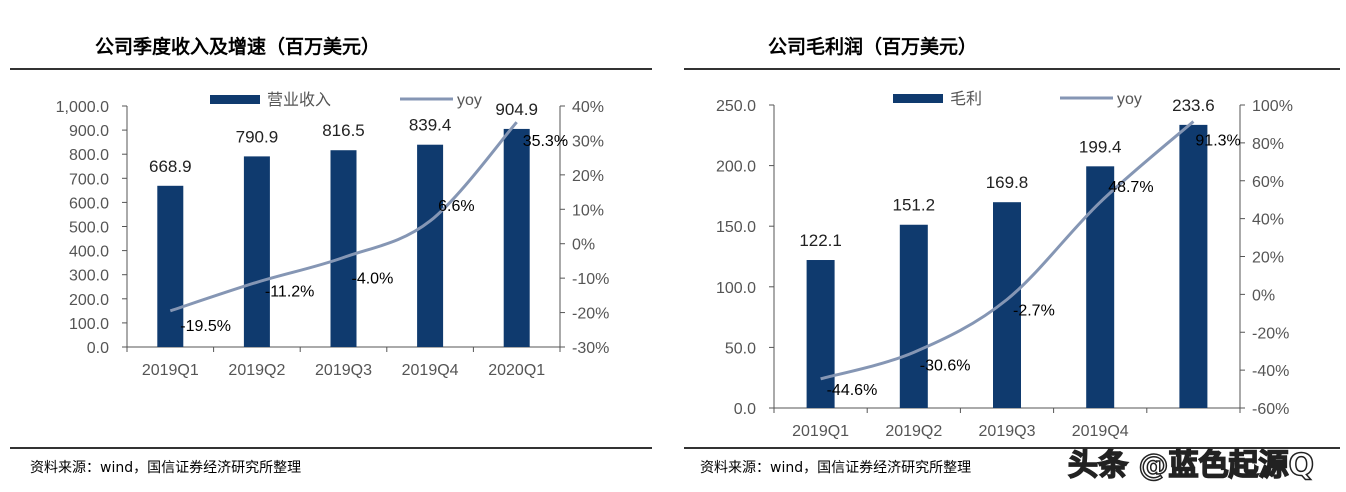 This screenshot has width=1346, height=492. I want to click on yoy-label: 6.6%, so click(456, 206).